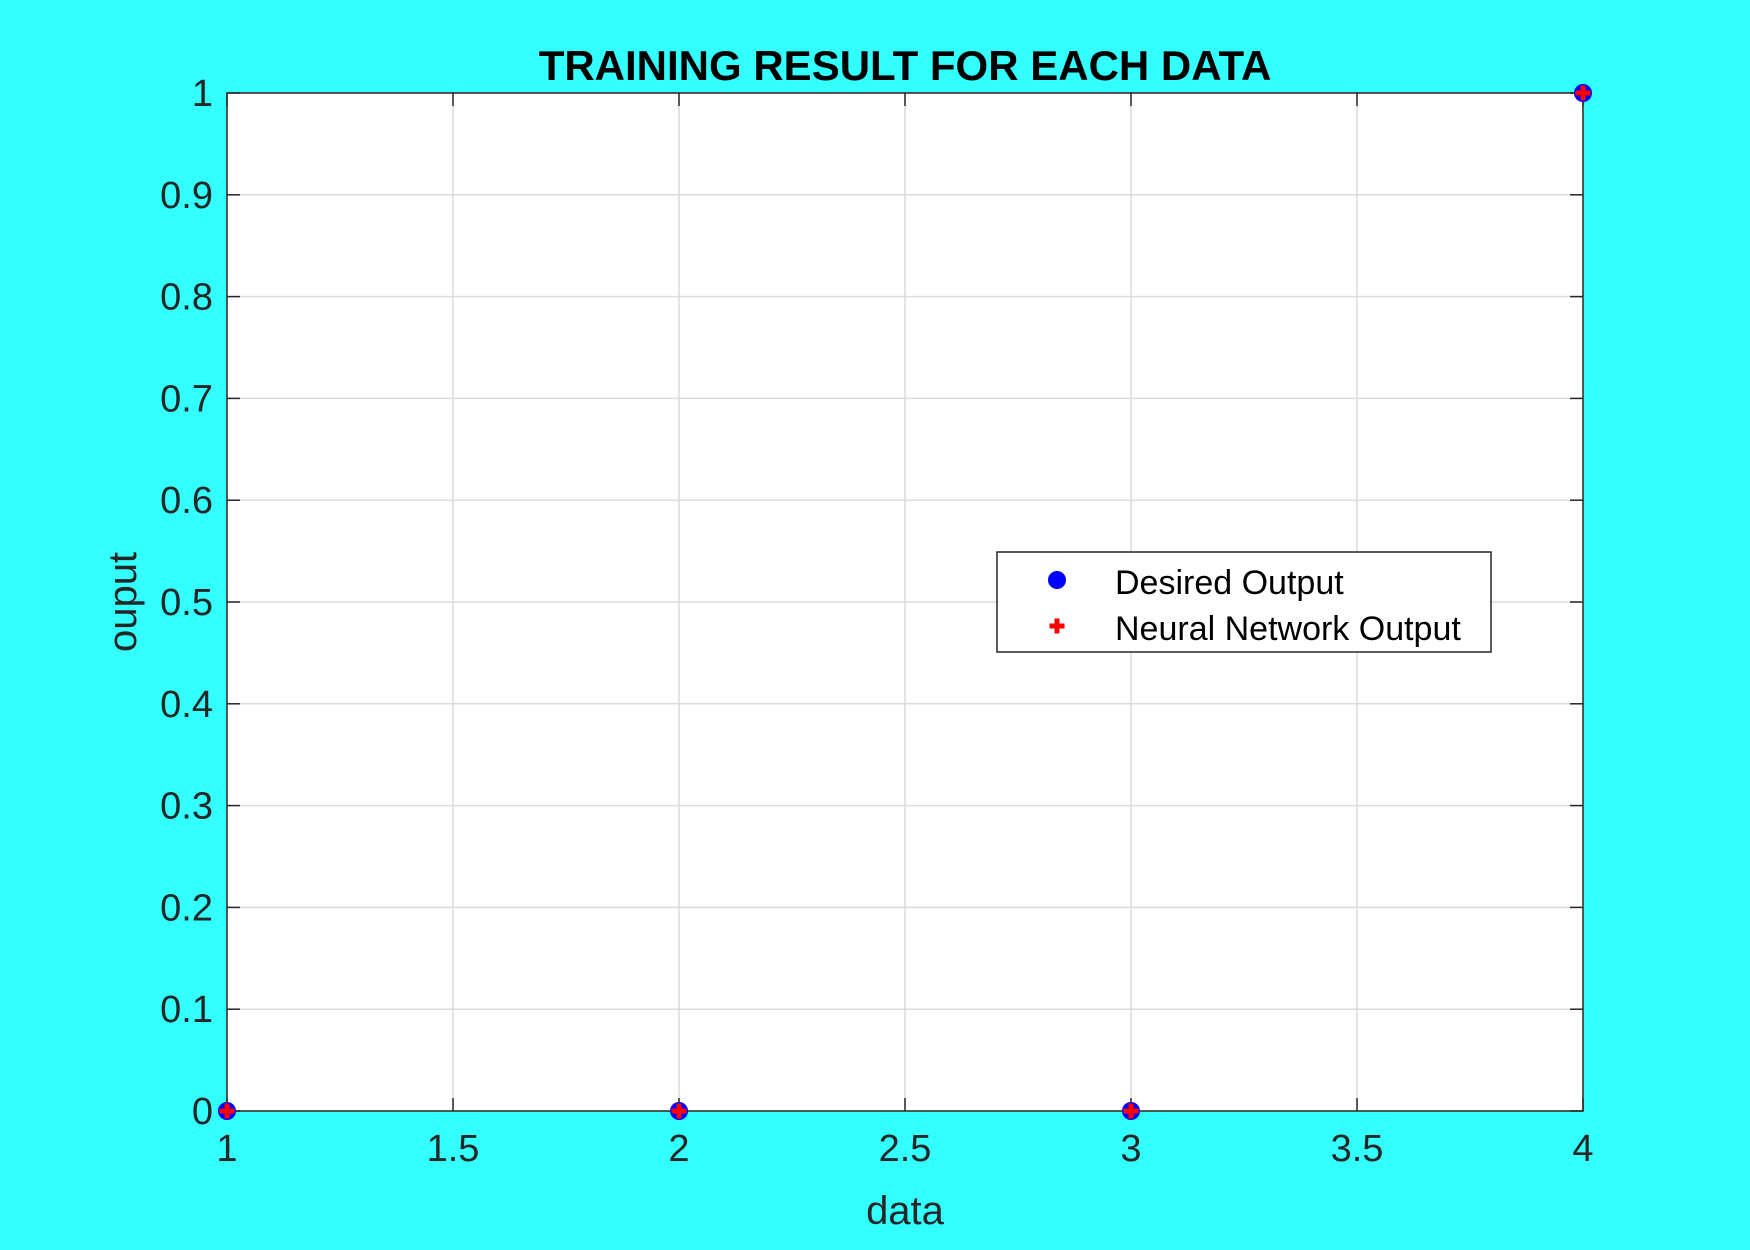  What do you see at coordinates (678, 1149) in the screenshot?
I see `x-tick-label: 2` at bounding box center [678, 1149].